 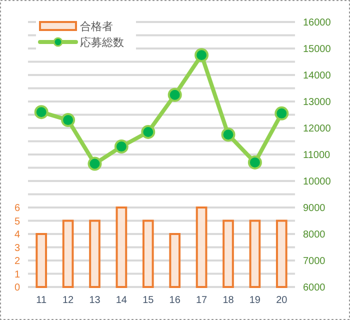 What do you see at coordinates (17, 235) in the screenshot?
I see `y-tick-label: 4` at bounding box center [17, 235].